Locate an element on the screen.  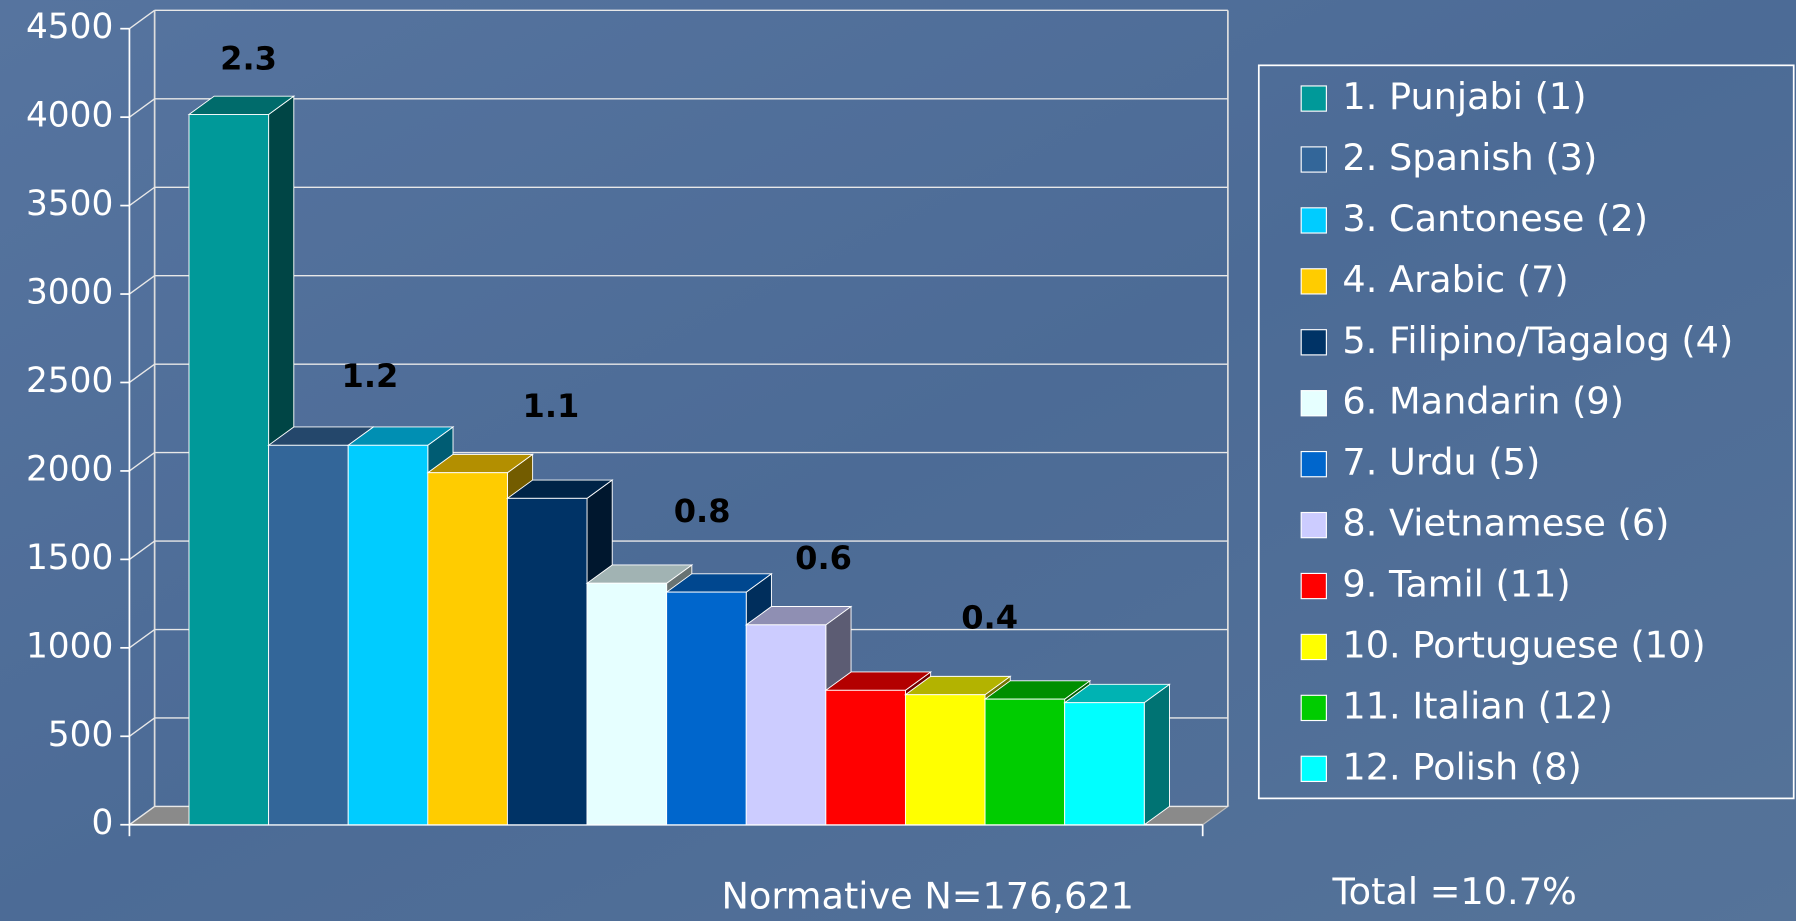
footnote: Normative N=176,621 is located at coordinates (928, 896).